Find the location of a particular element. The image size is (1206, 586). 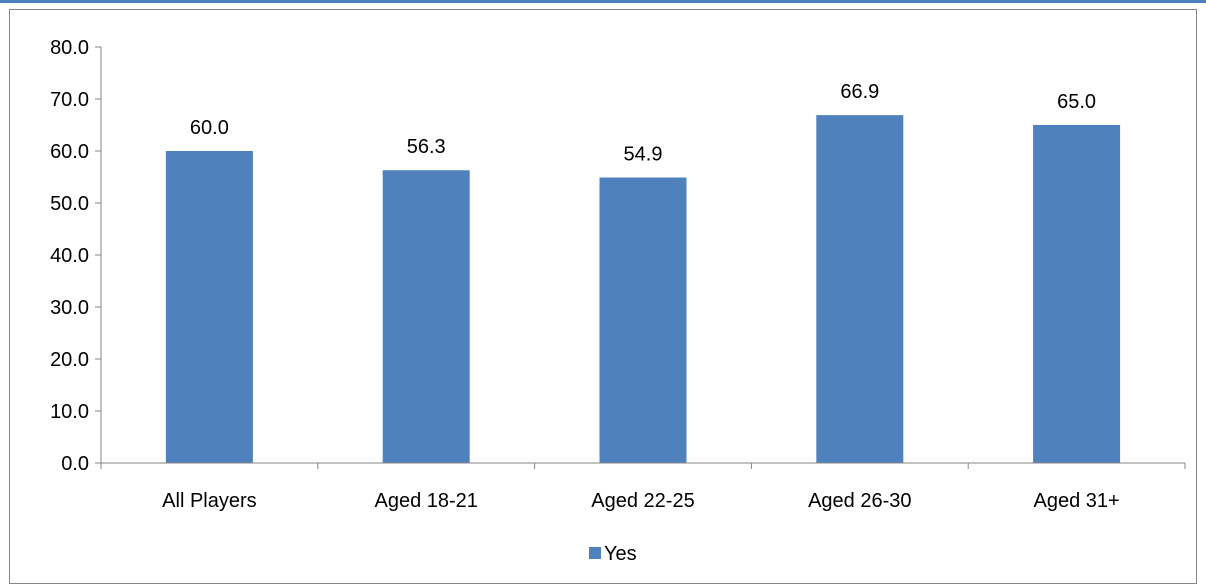

y-tick-label: 80.0 is located at coordinates (69, 48).